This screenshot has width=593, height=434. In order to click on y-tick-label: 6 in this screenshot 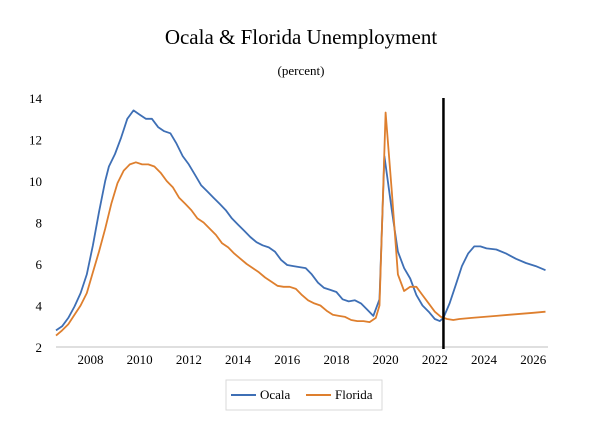, I will do `click(39, 264)`.